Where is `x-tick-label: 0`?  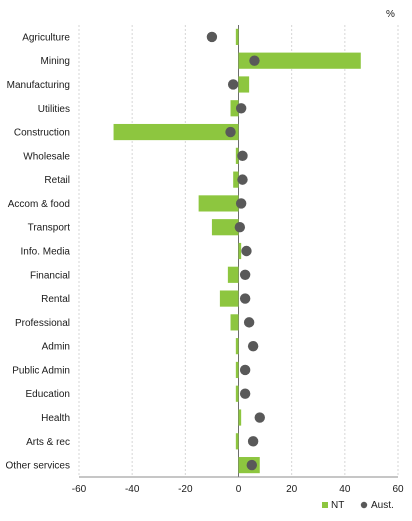
x-tick-label: 0 is located at coordinates (239, 489).